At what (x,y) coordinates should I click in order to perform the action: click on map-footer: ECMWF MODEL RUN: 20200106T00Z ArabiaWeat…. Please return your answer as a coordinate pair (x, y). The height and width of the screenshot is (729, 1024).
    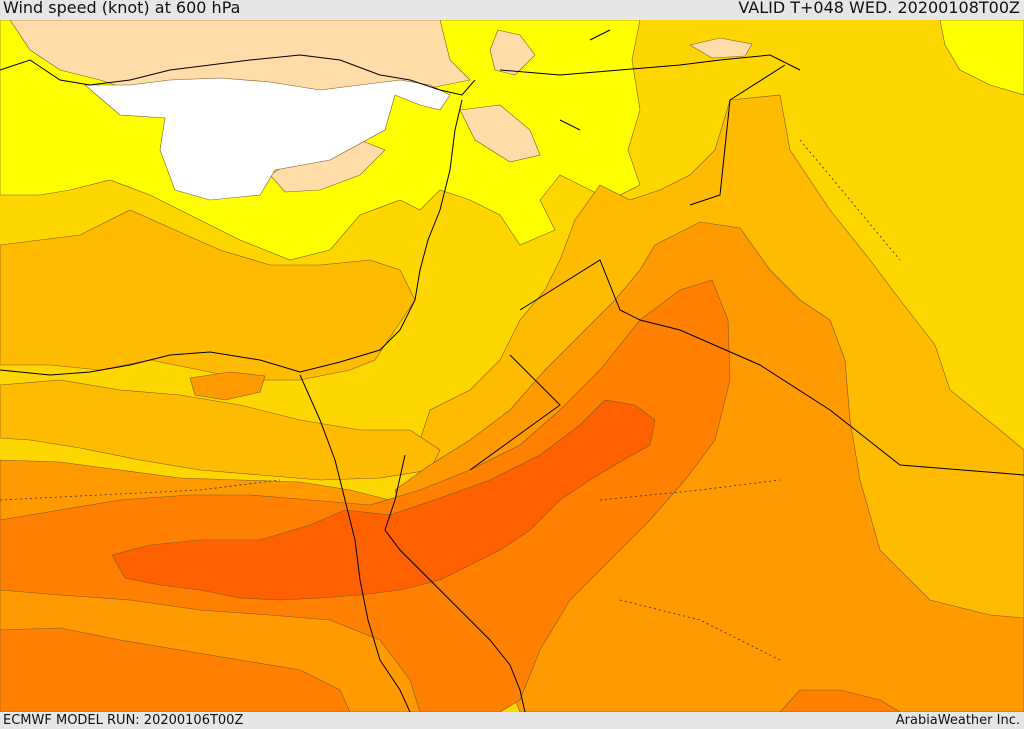
    Looking at the image, I should click on (512, 720).